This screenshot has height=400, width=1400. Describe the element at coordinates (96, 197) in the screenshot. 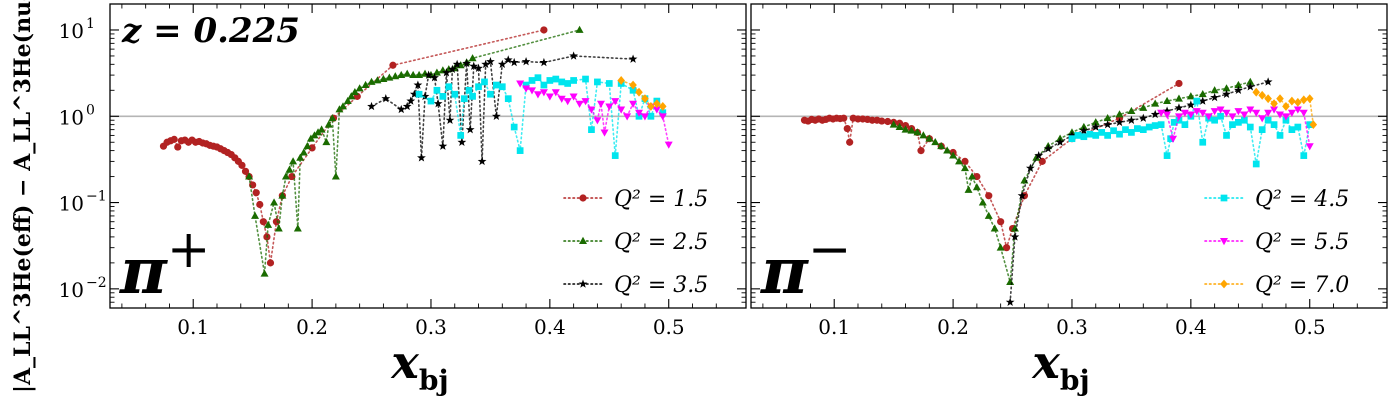

I see `y-tick-exponent: −1` at that location.